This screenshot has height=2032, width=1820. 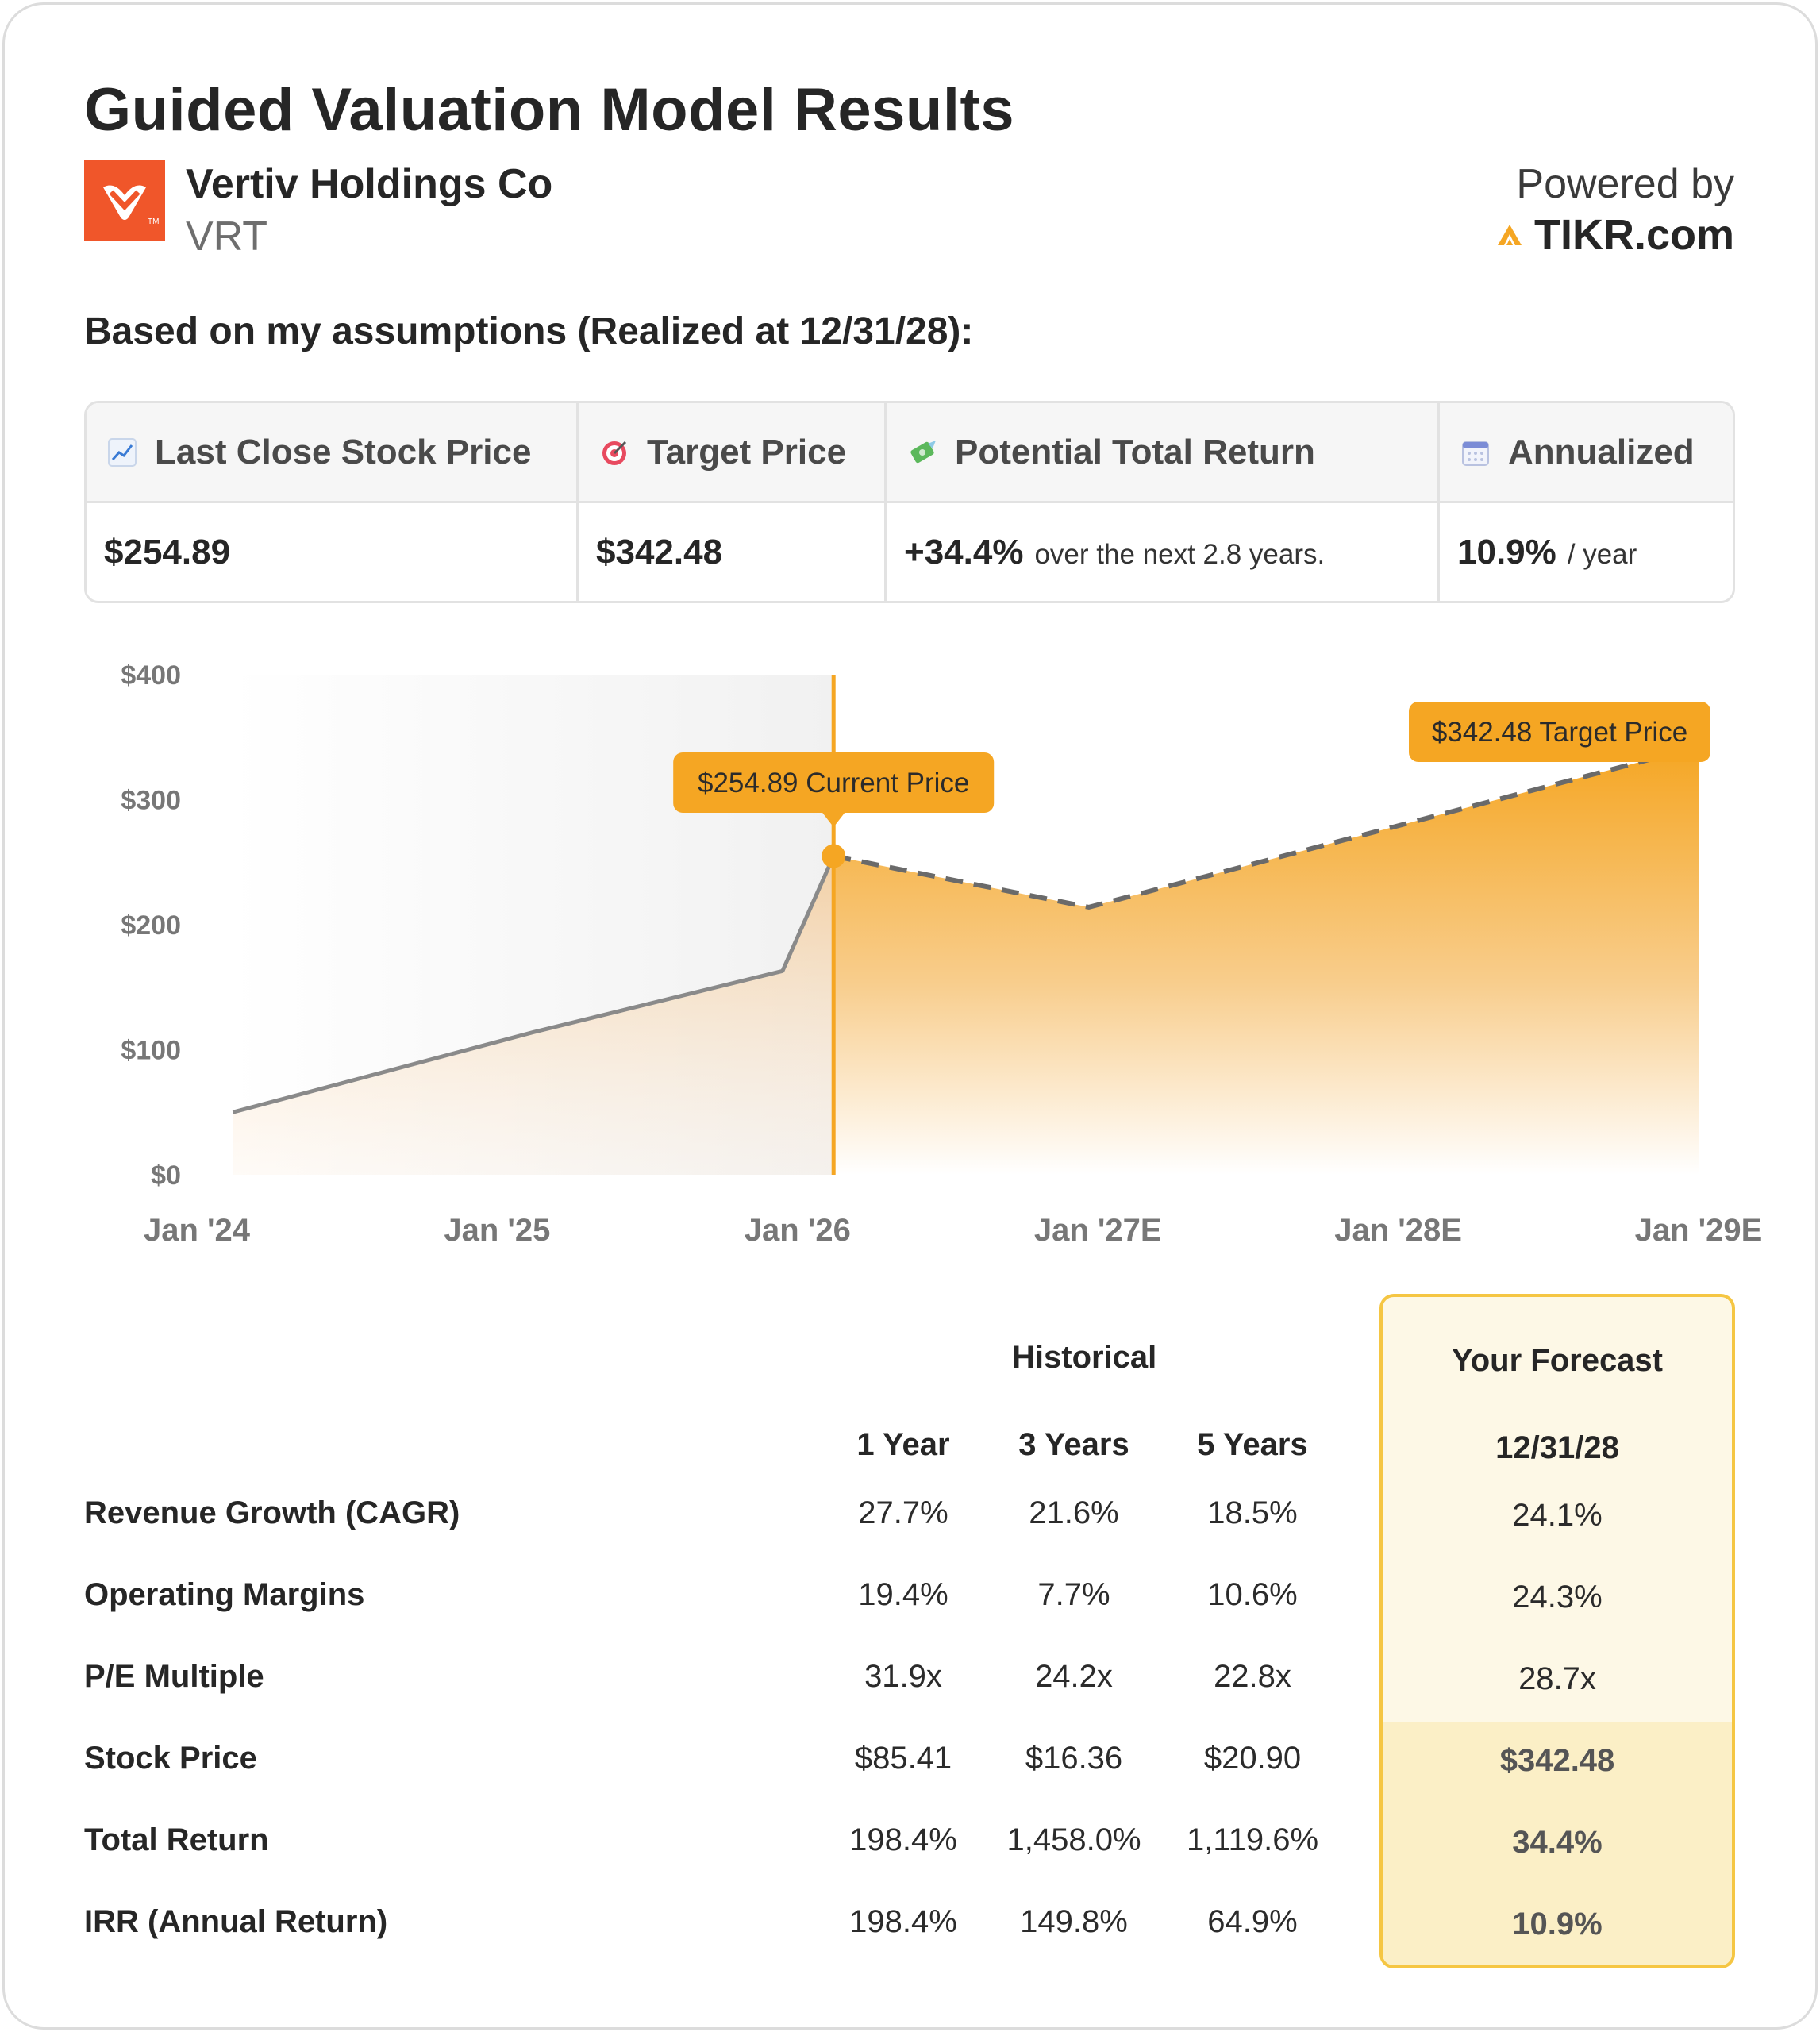 I want to click on y-tick-label: $100, so click(x=151, y=1051).